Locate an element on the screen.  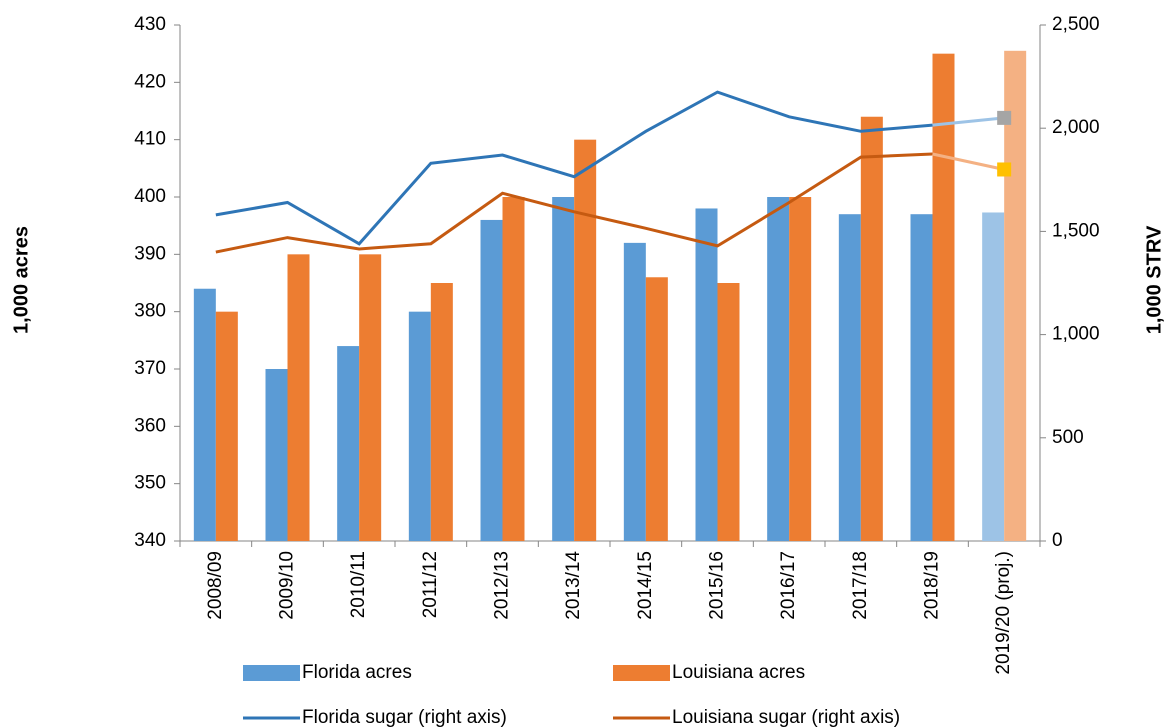
y-tick-label: 380 is located at coordinates (150, 311).